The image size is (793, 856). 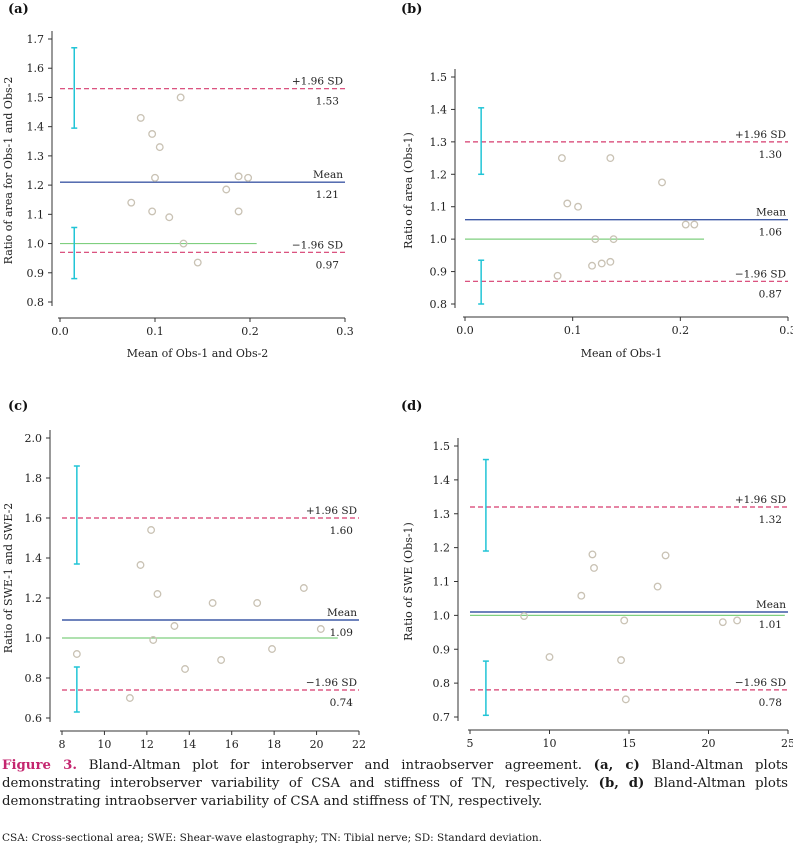 I want to click on y-tick-label: 2.0, so click(x=34, y=438).